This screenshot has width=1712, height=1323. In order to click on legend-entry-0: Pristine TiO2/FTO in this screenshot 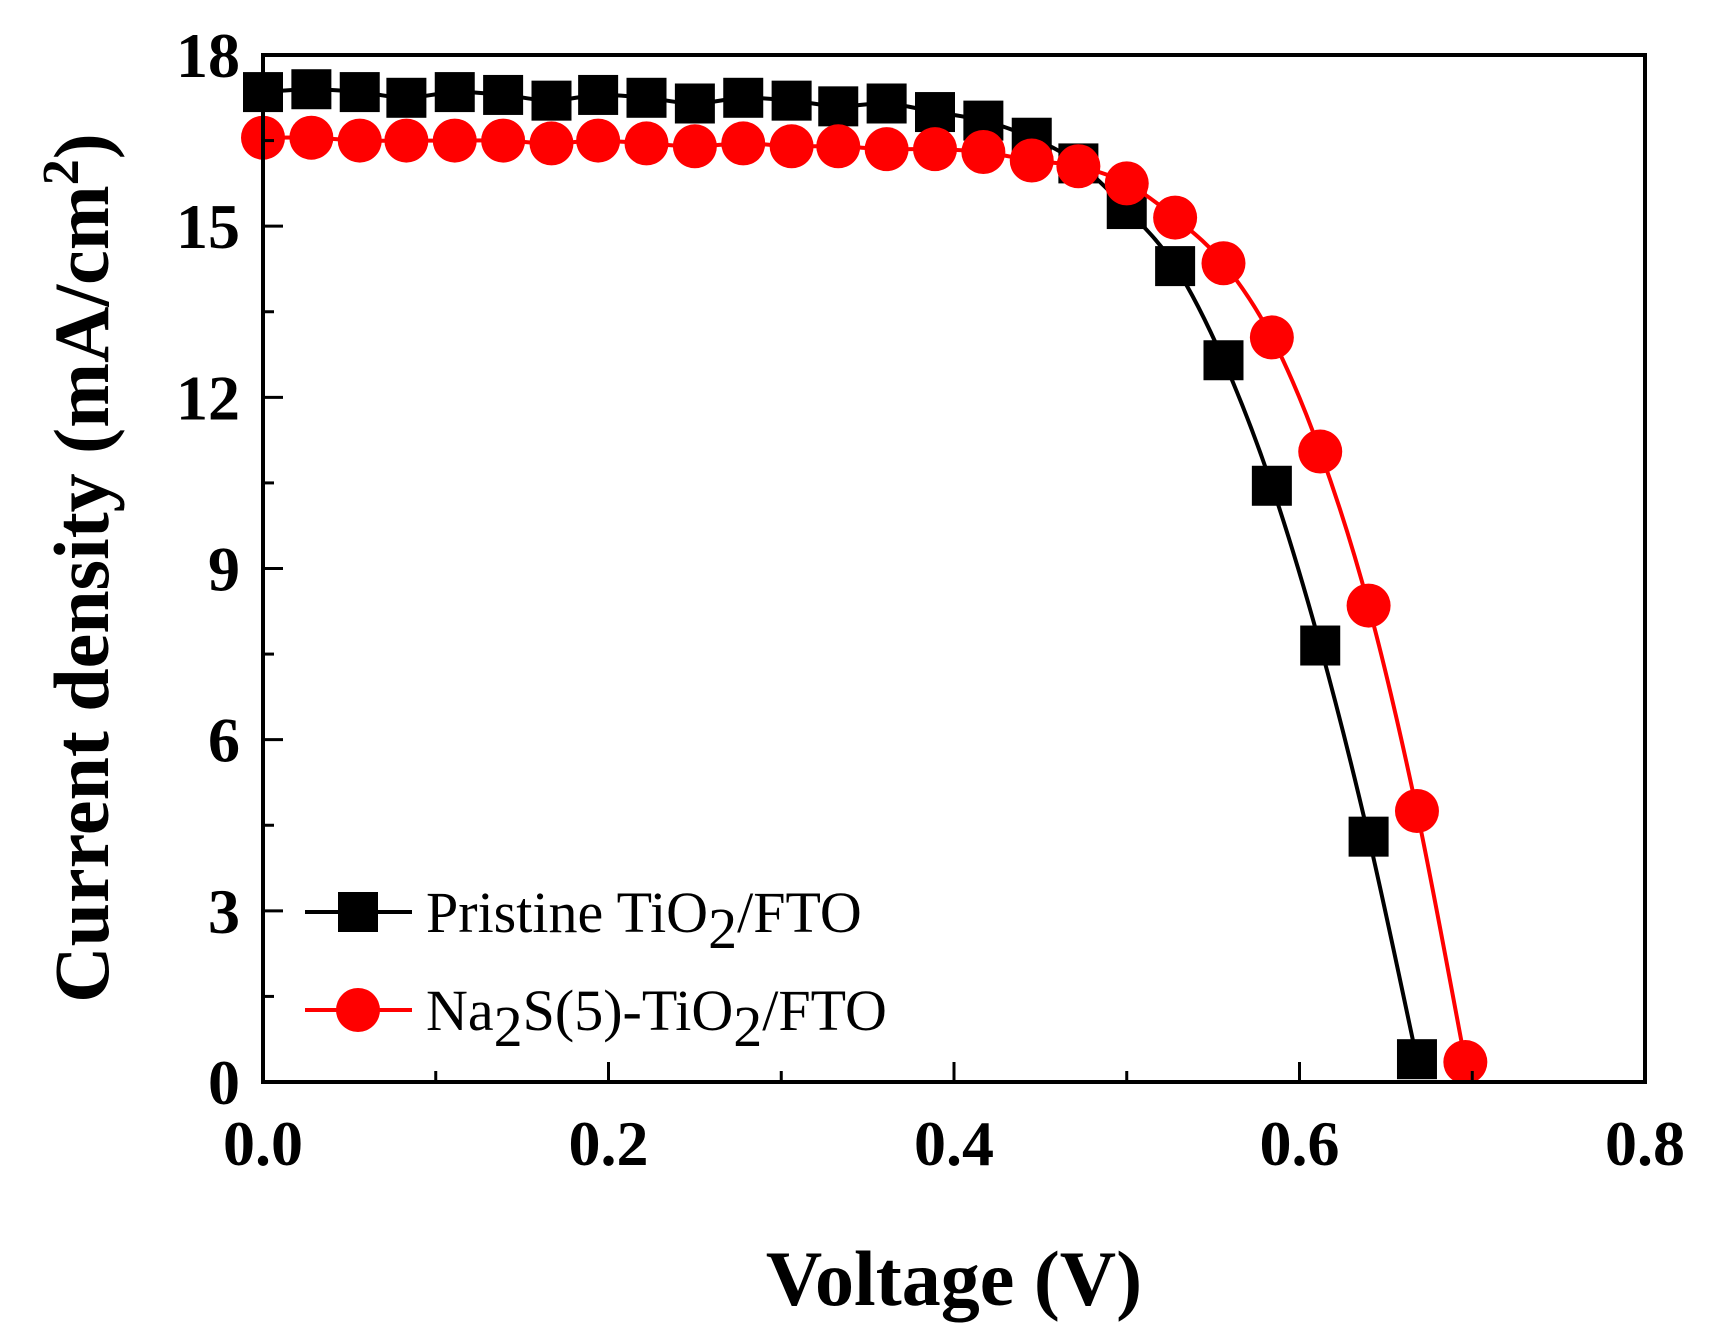, I will do `click(583, 920)`.